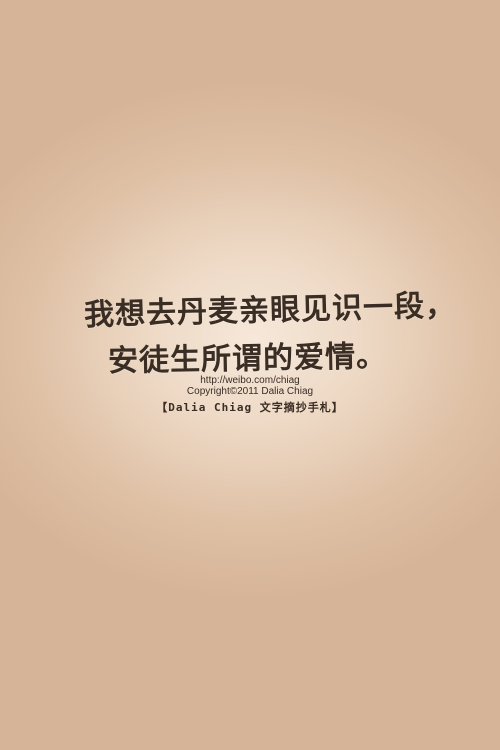 The width and height of the screenshot is (500, 750). Describe the element at coordinates (250, 391) in the screenshot. I see `copyright-text: Copyright©2011 Dalia Chiag` at that location.